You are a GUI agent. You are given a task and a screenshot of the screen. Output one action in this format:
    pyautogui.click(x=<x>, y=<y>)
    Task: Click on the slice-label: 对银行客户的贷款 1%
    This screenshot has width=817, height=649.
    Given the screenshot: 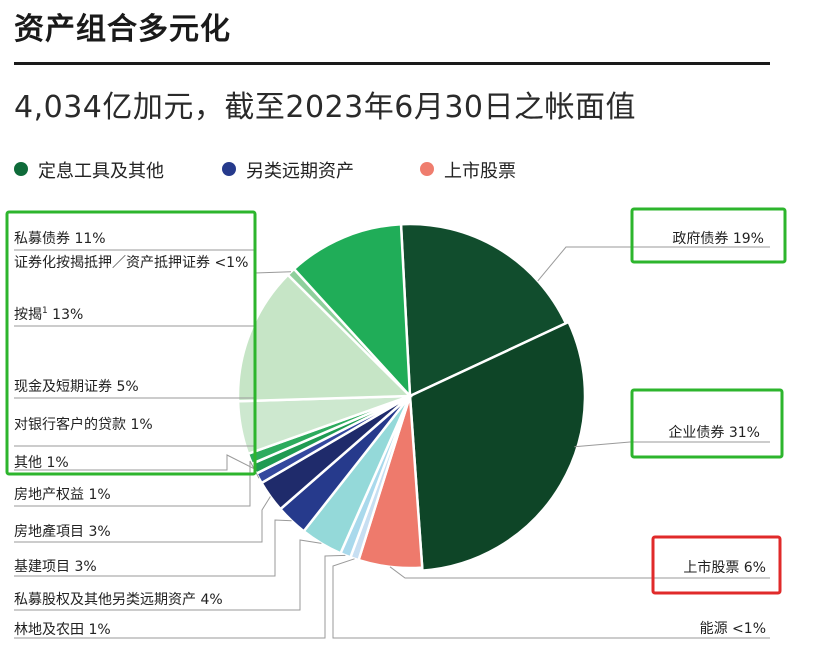 What is the action you would take?
    pyautogui.click(x=83, y=424)
    